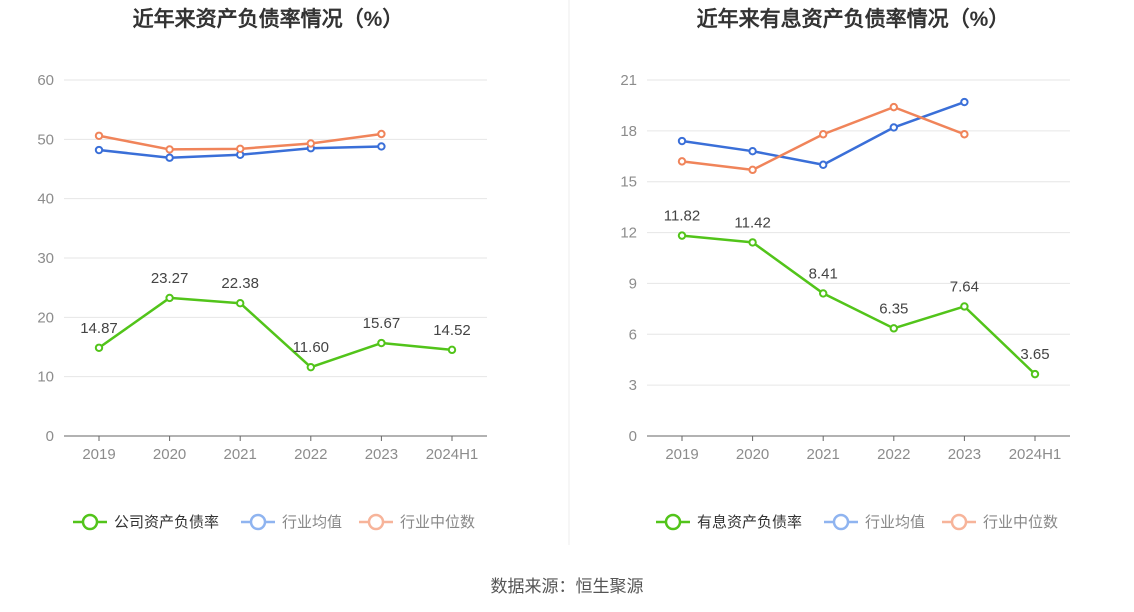 The width and height of the screenshot is (1134, 612). Describe the element at coordinates (633, 385) in the screenshot. I see `y-tick-label: 3` at that location.